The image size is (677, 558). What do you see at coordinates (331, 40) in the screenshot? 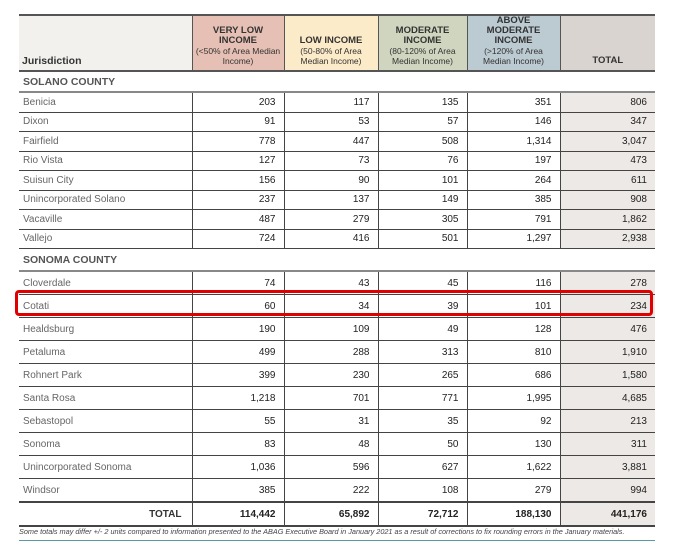
I see `header-label: LOW INCOME` at bounding box center [331, 40].